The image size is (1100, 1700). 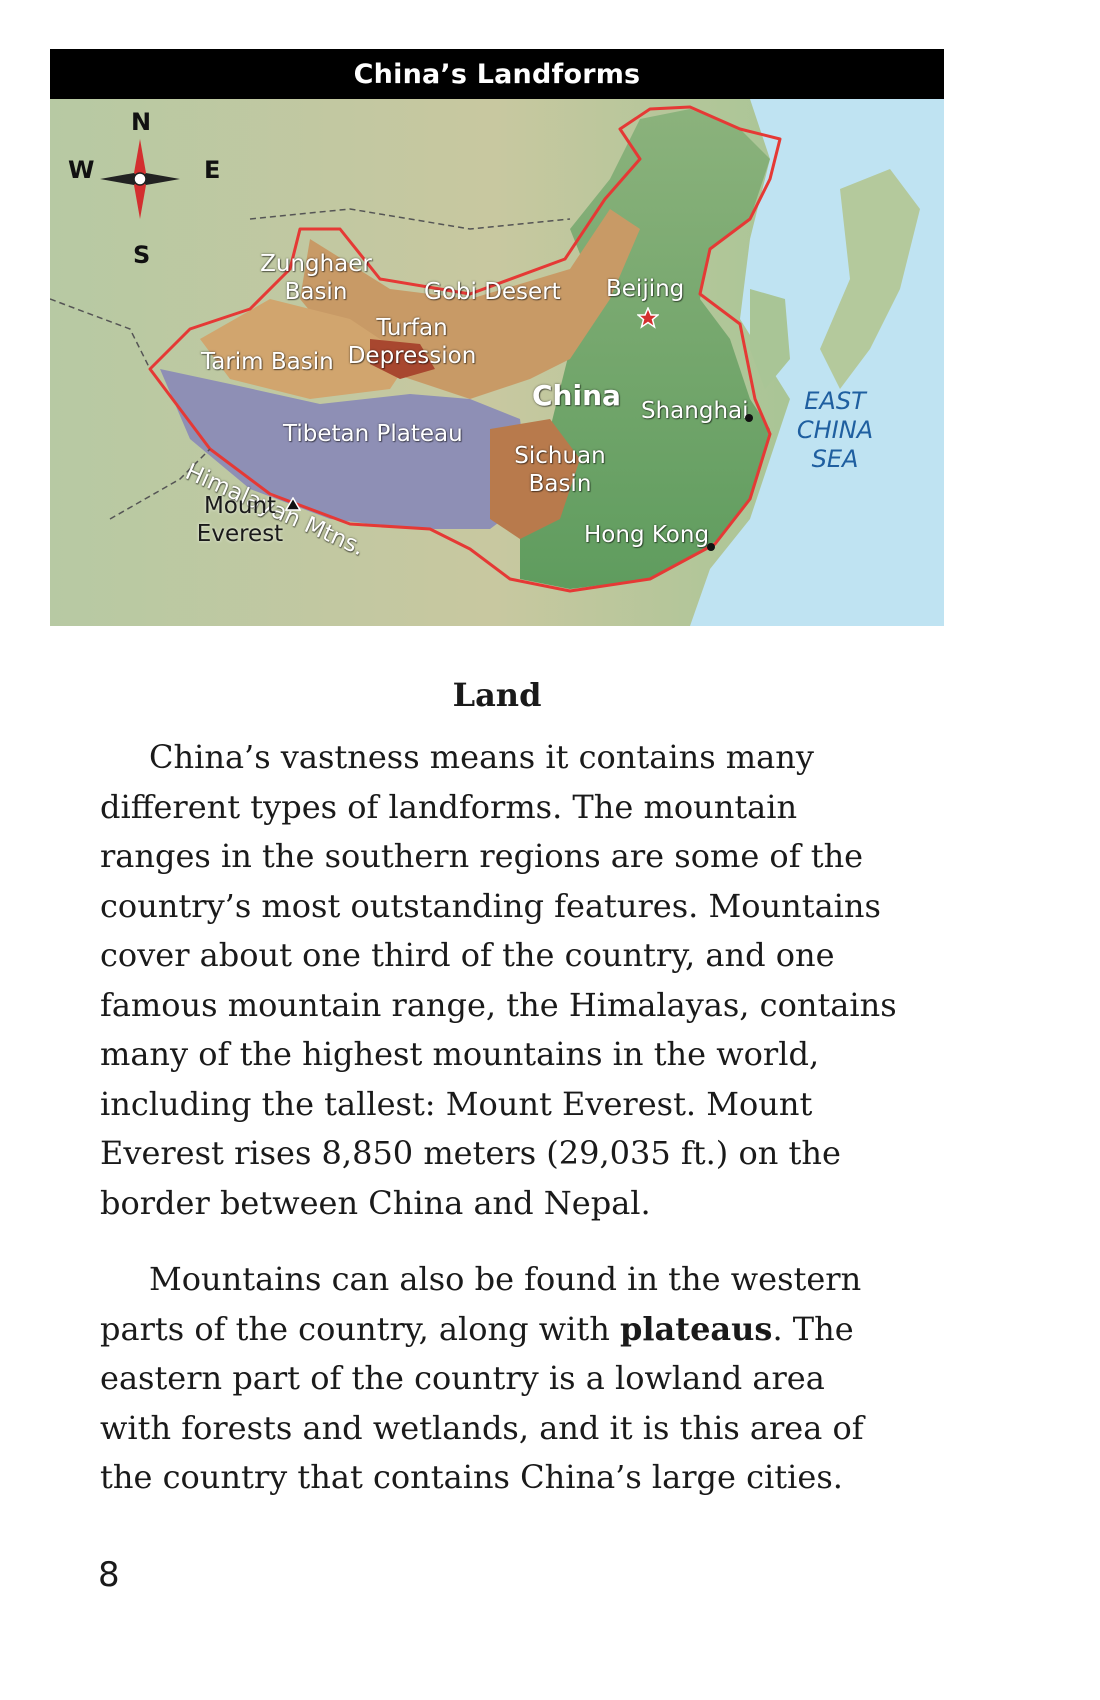 What do you see at coordinates (345, 449) in the screenshot?
I see `tibetan-plateau-region` at bounding box center [345, 449].